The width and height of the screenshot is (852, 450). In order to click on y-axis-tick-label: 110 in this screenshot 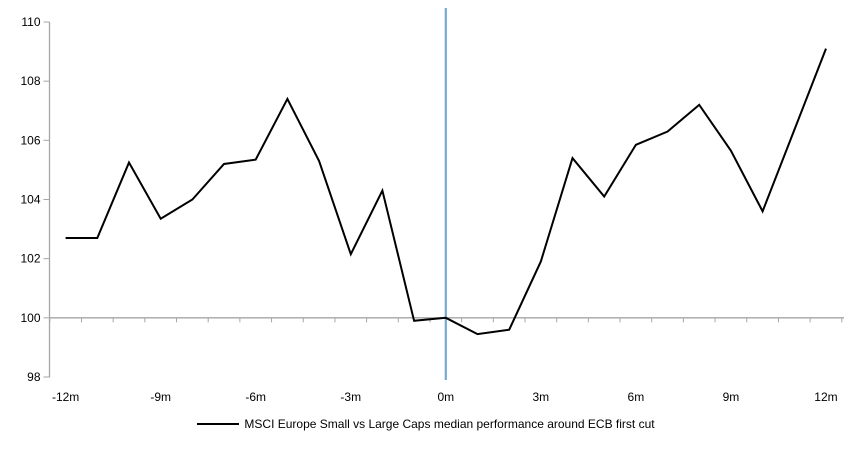, I will do `click(30, 22)`.